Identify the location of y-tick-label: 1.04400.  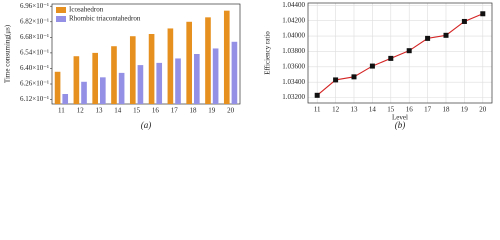
(293, 5).